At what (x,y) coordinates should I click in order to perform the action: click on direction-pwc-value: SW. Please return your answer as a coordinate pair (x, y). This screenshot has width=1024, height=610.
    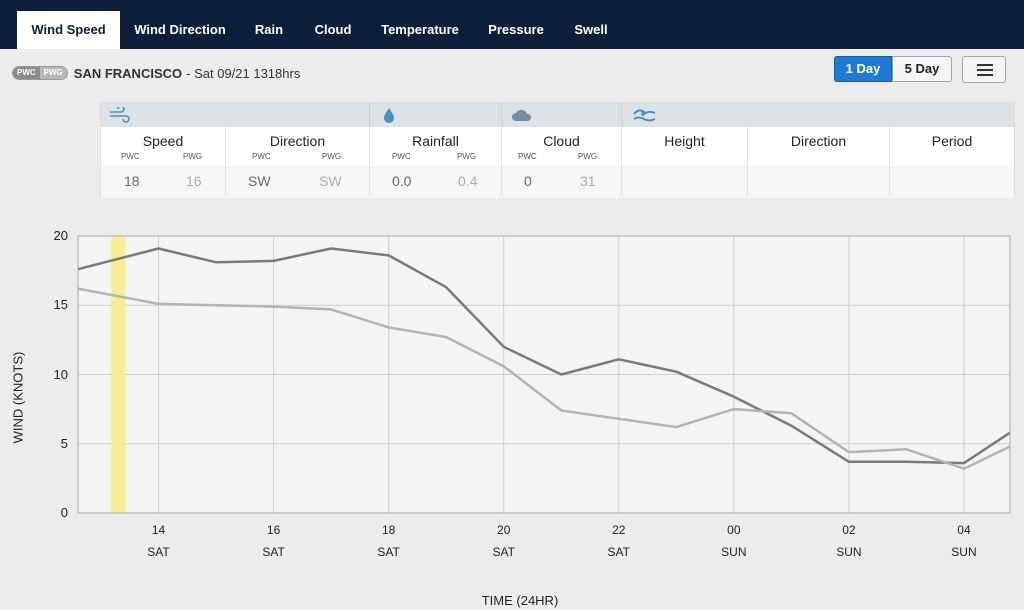
    Looking at the image, I should click on (259, 181).